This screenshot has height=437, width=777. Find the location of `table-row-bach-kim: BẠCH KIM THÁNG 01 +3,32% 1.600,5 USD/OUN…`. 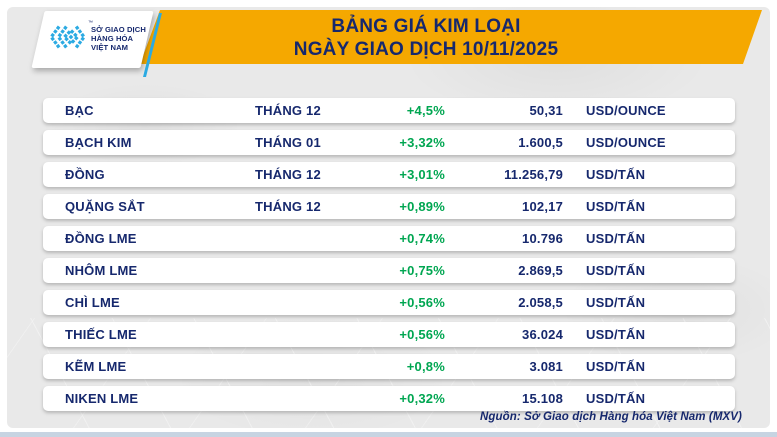

table-row-bach-kim: BẠCH KIM THÁNG 01 +3,32% 1.600,5 USD/OUN… is located at coordinates (389, 142).